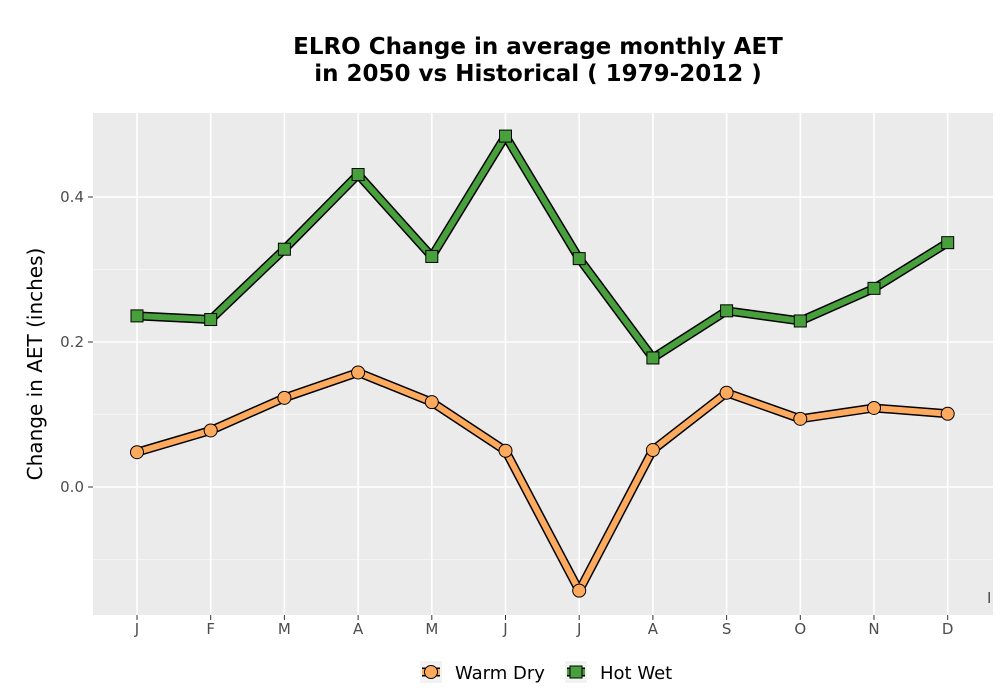 The width and height of the screenshot is (1000, 700). Describe the element at coordinates (210, 629) in the screenshot. I see `x-tick-label: F` at that location.